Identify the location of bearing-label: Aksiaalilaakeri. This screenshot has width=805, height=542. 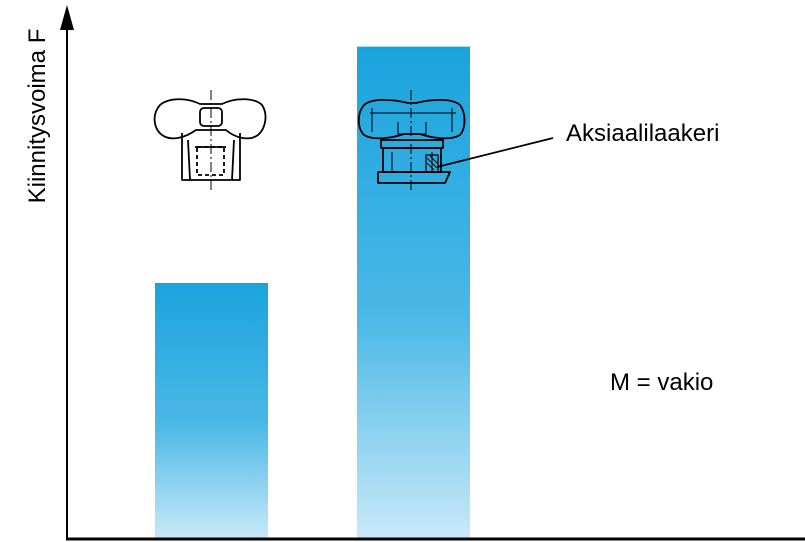
(642, 133).